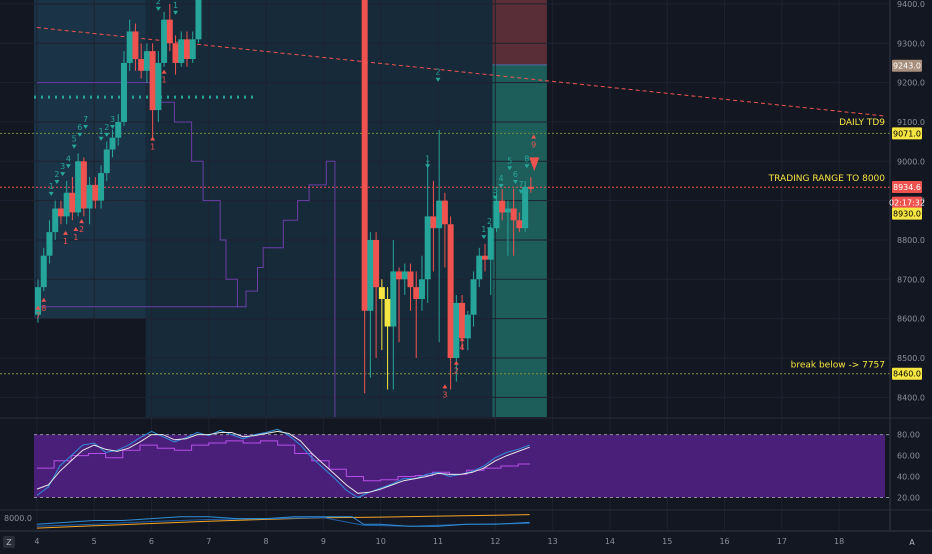 Image resolution: width=932 pixels, height=554 pixels. What do you see at coordinates (519, 32) in the screenshot?
I see `position-stop-zone` at bounding box center [519, 32].